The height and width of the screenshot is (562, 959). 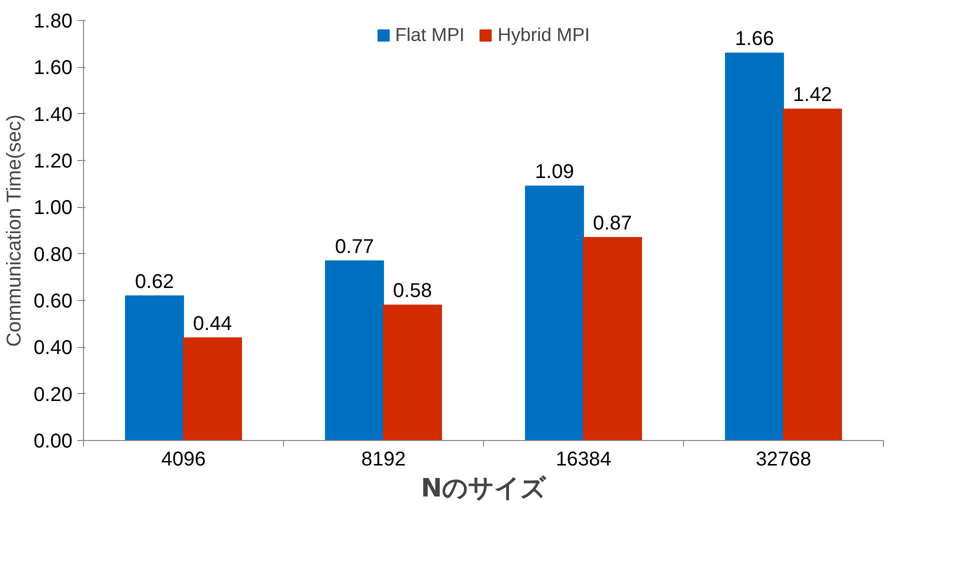 I want to click on data-label: 0.44, so click(x=212, y=323).